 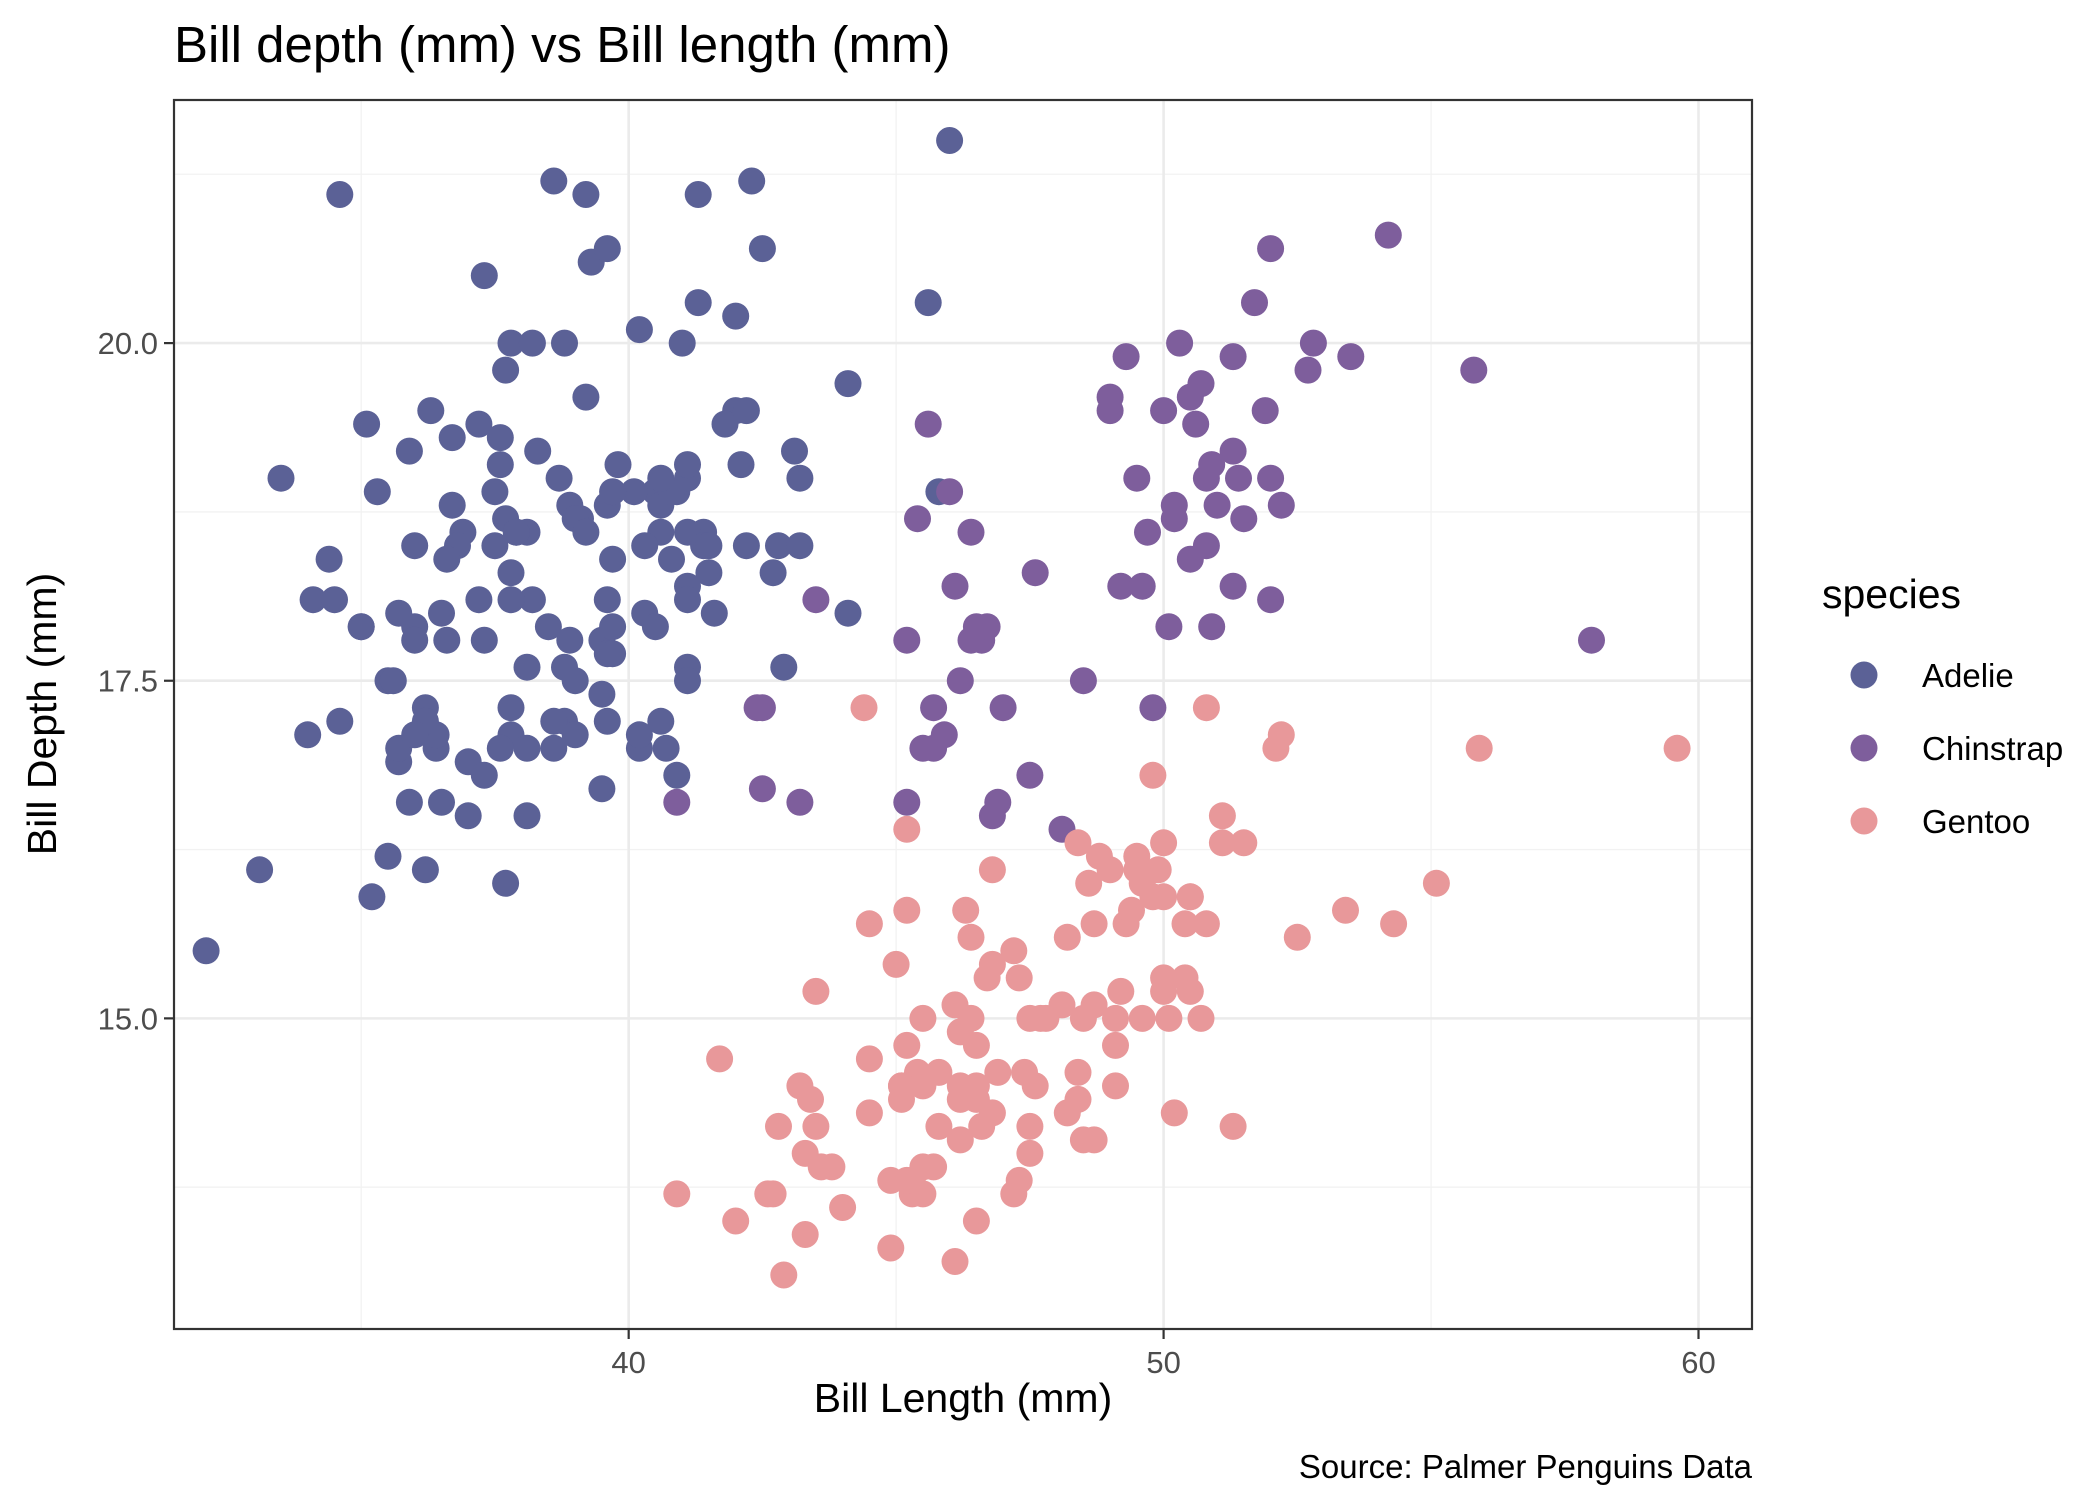 I want to click on y-axis-title: Bill Depth (mm), so click(x=42, y=714).